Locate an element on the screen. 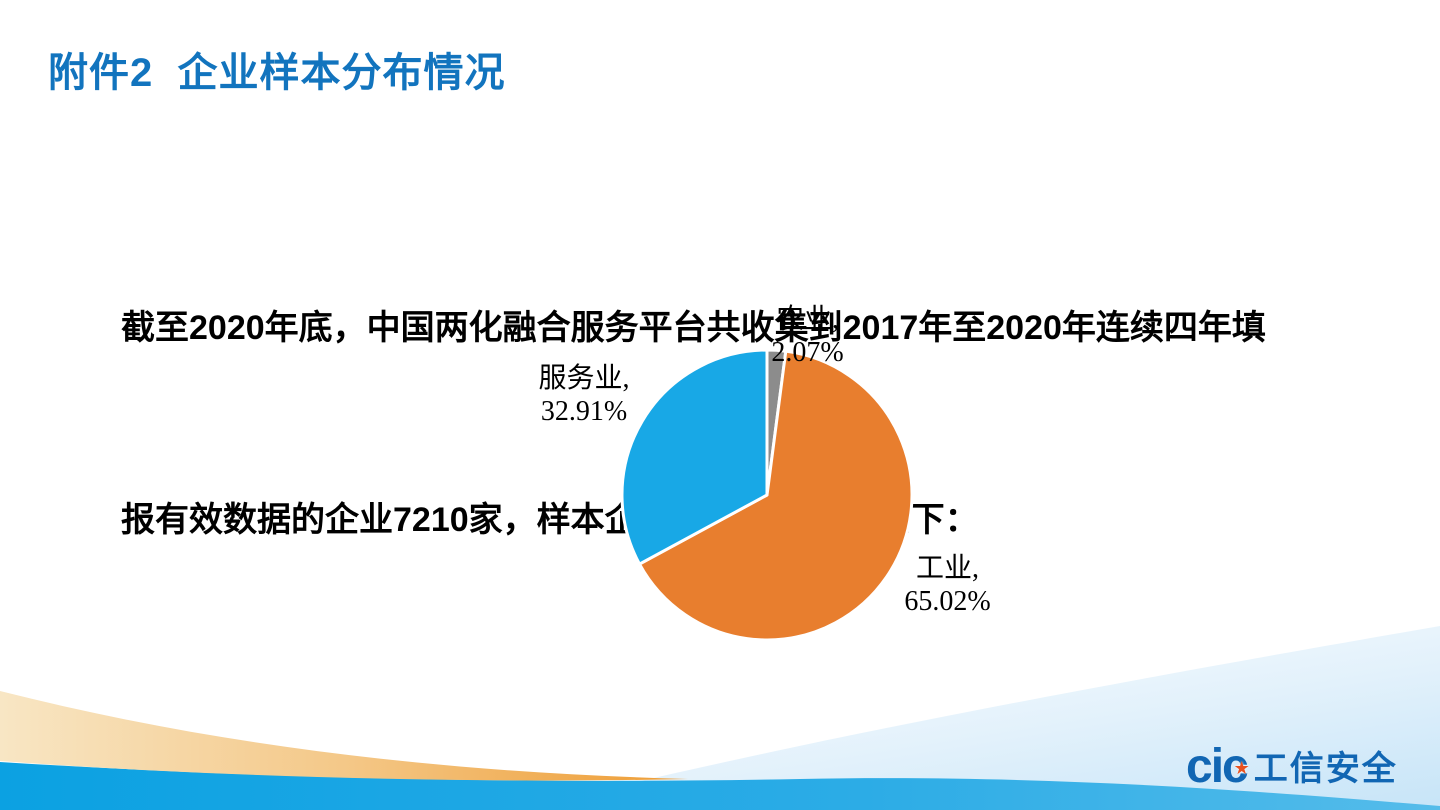 The height and width of the screenshot is (810, 1440). pie-slice-工业 is located at coordinates (776, 495).